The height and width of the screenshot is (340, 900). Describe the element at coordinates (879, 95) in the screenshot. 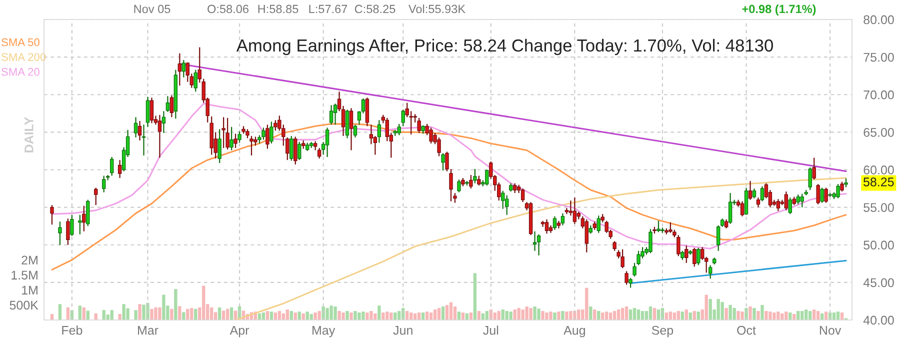

I see `y-tick-label: 70.00` at that location.